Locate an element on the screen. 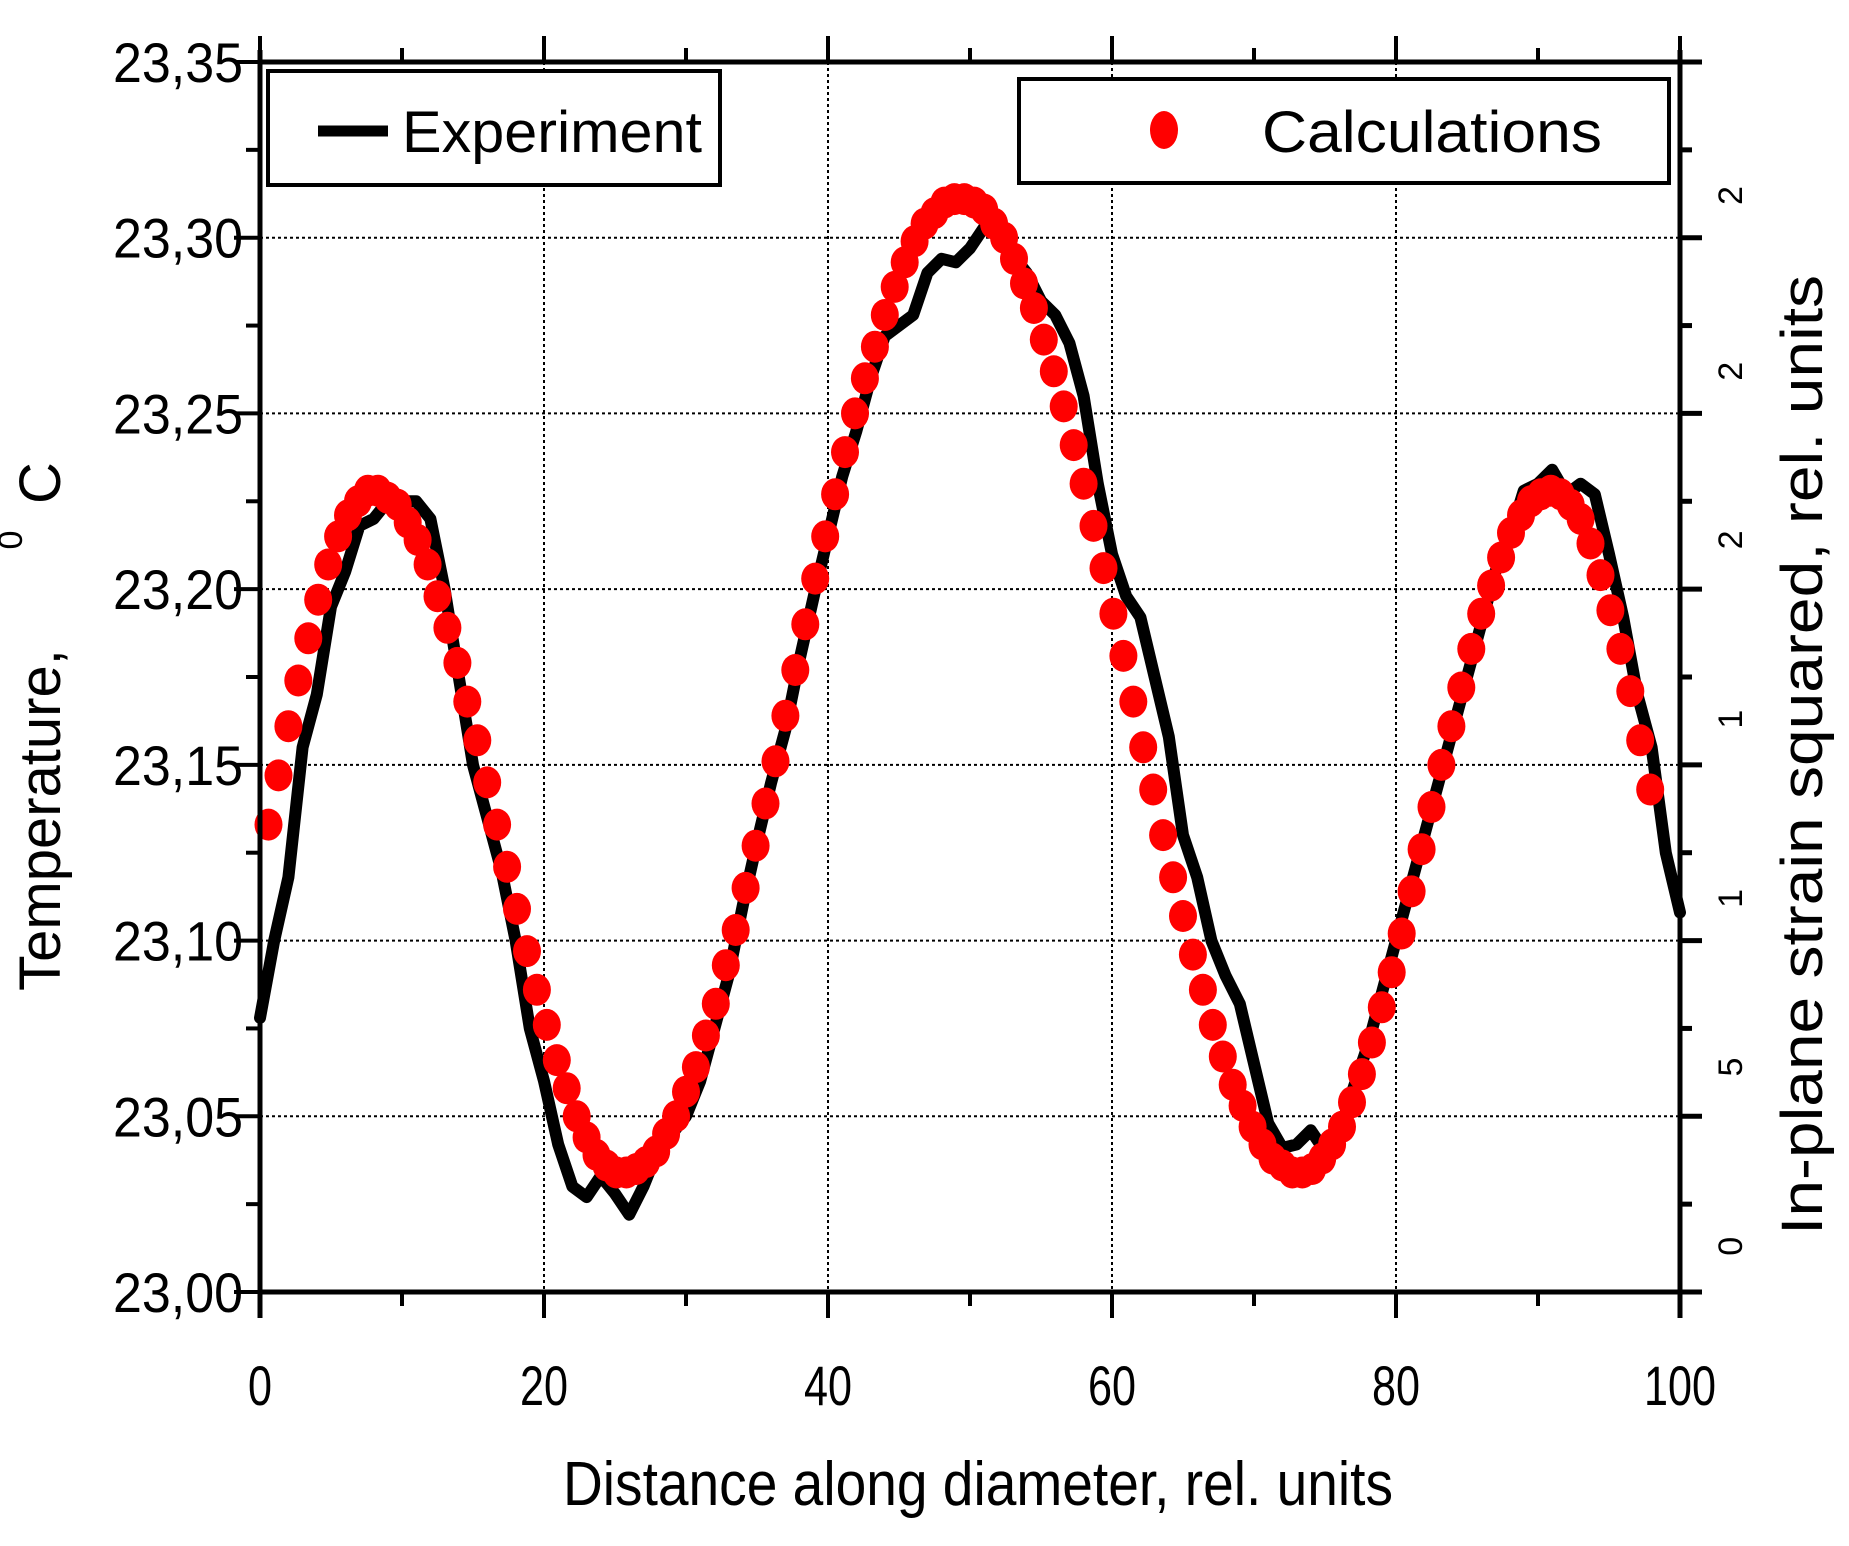  y2-tick-label-fragment: 2 is located at coordinates (1731, 539).